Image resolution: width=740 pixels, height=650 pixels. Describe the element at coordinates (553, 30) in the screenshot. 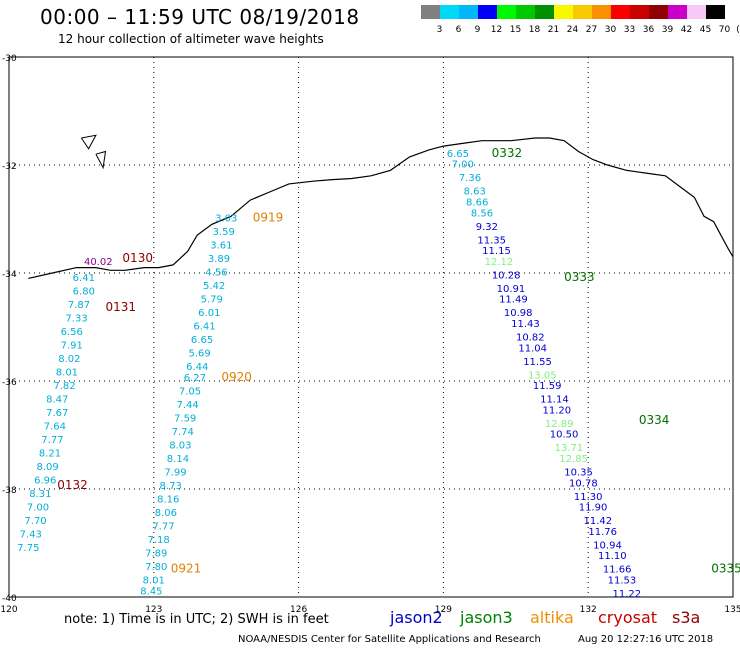

I see `colorbar-label: 21` at that location.